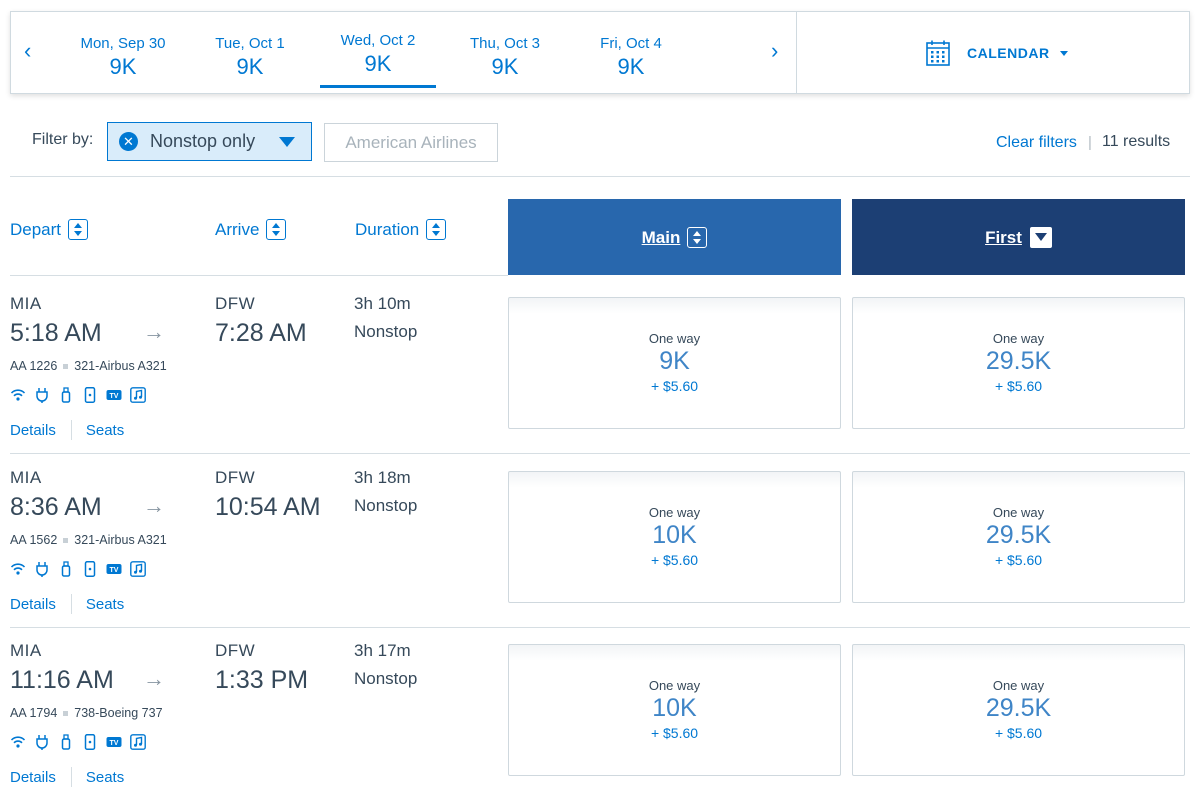 This screenshot has height=797, width=1200. I want to click on airline-filter: American Airlines, so click(411, 142).